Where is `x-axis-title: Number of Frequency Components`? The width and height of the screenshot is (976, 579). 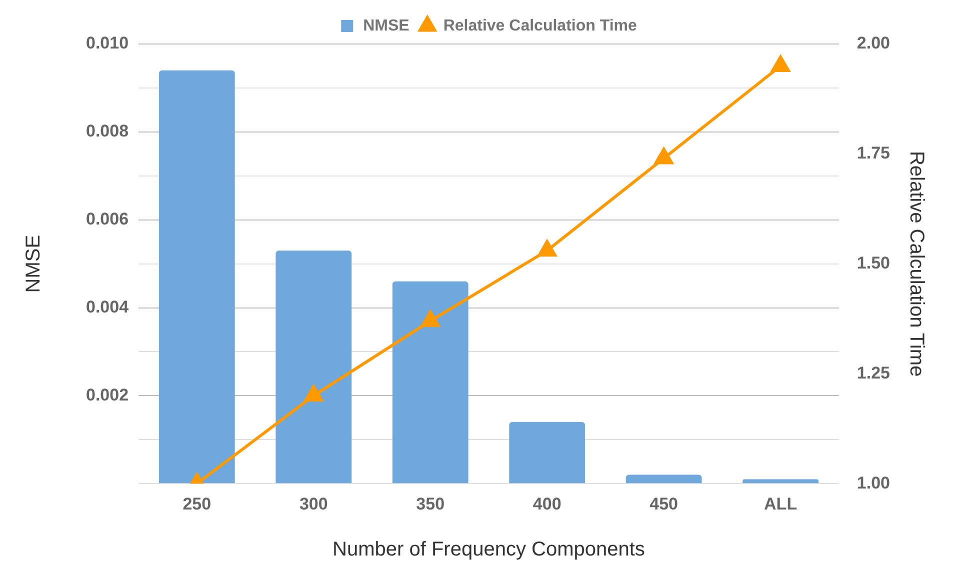
x-axis-title: Number of Frequency Components is located at coordinates (488, 549).